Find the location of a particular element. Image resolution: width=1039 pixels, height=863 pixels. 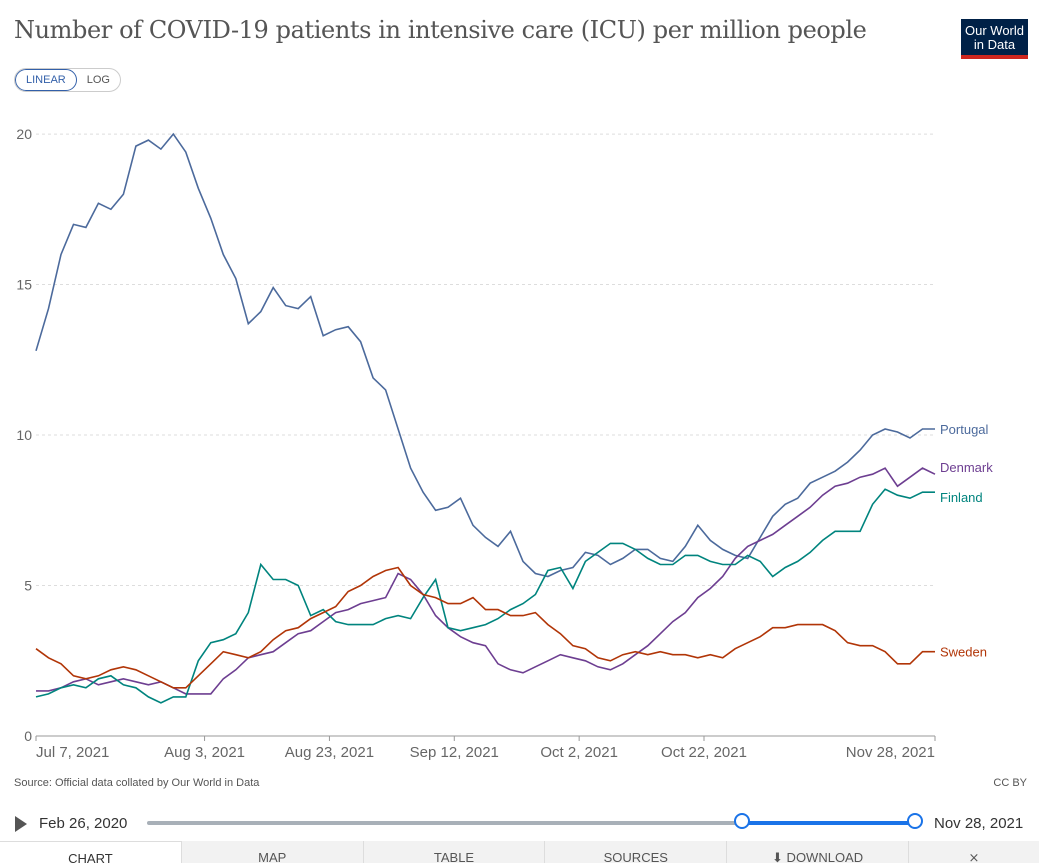

license-link: CC BY is located at coordinates (1010, 783).